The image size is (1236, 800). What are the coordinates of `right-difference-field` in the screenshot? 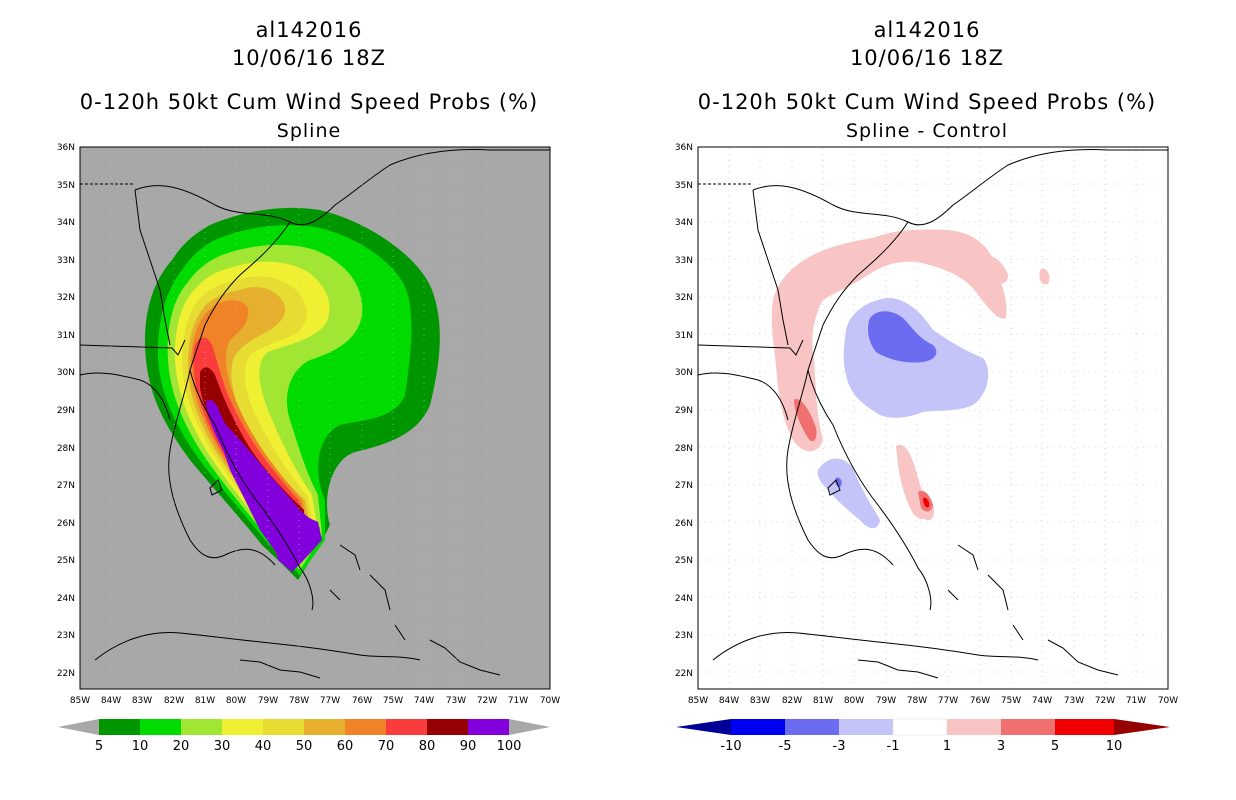 It's located at (910, 379).